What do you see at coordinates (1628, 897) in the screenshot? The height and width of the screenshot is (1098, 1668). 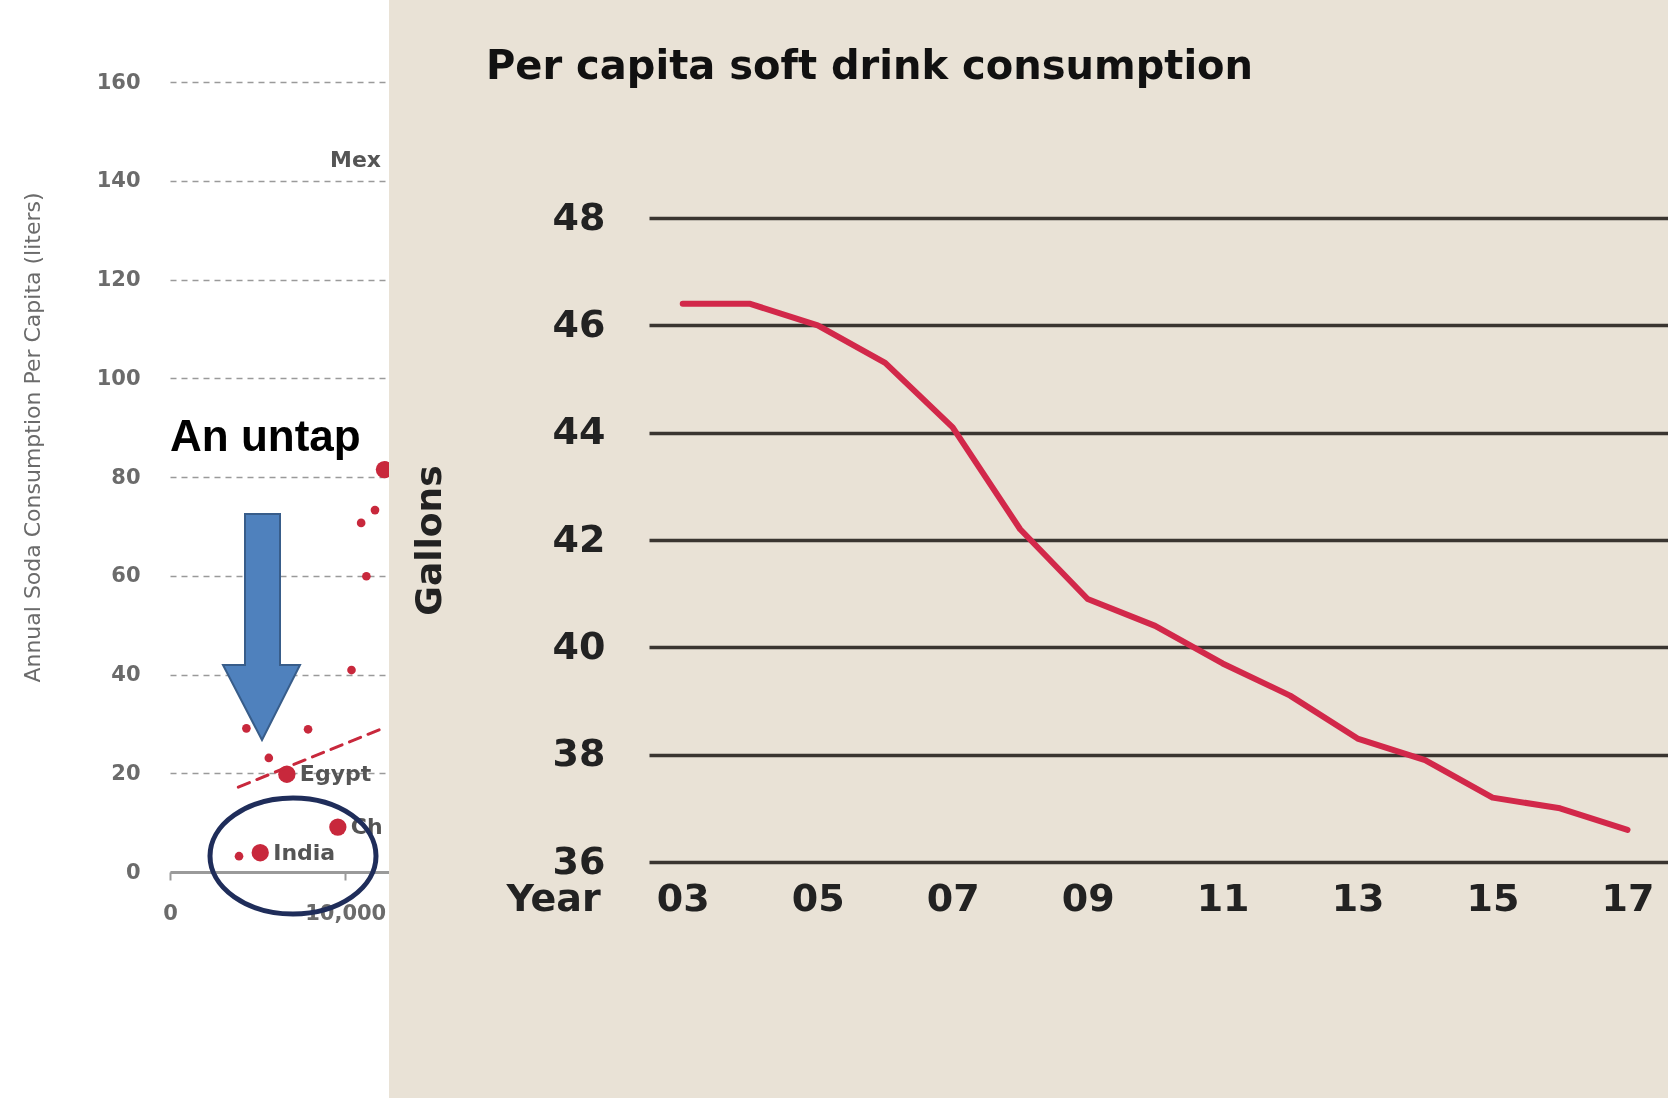 I see `x-tick-label: 17` at bounding box center [1628, 897].